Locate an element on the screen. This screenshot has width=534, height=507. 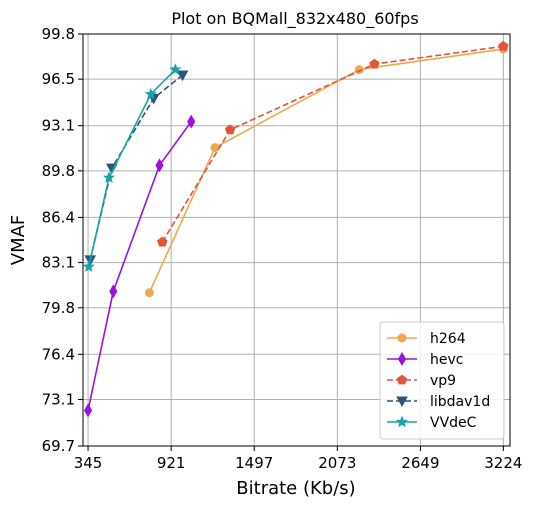
legend-label: h264 is located at coordinates (448, 339).